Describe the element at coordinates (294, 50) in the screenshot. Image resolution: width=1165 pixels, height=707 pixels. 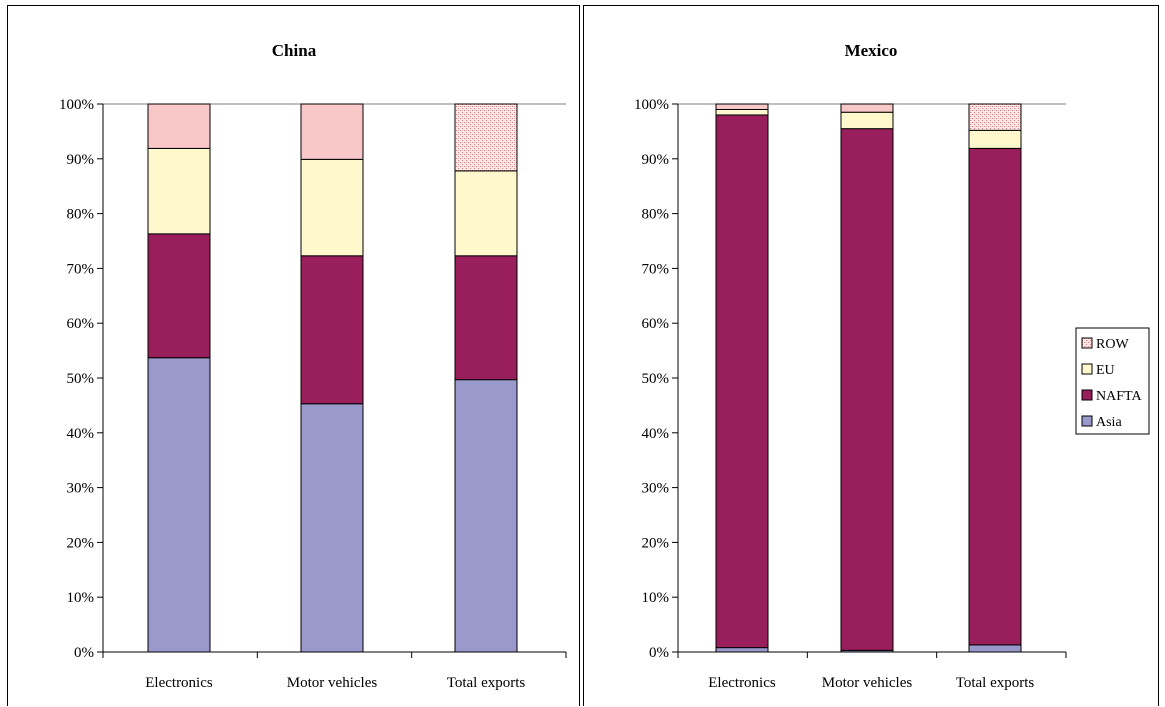
I see `china-chart-title: China` at that location.